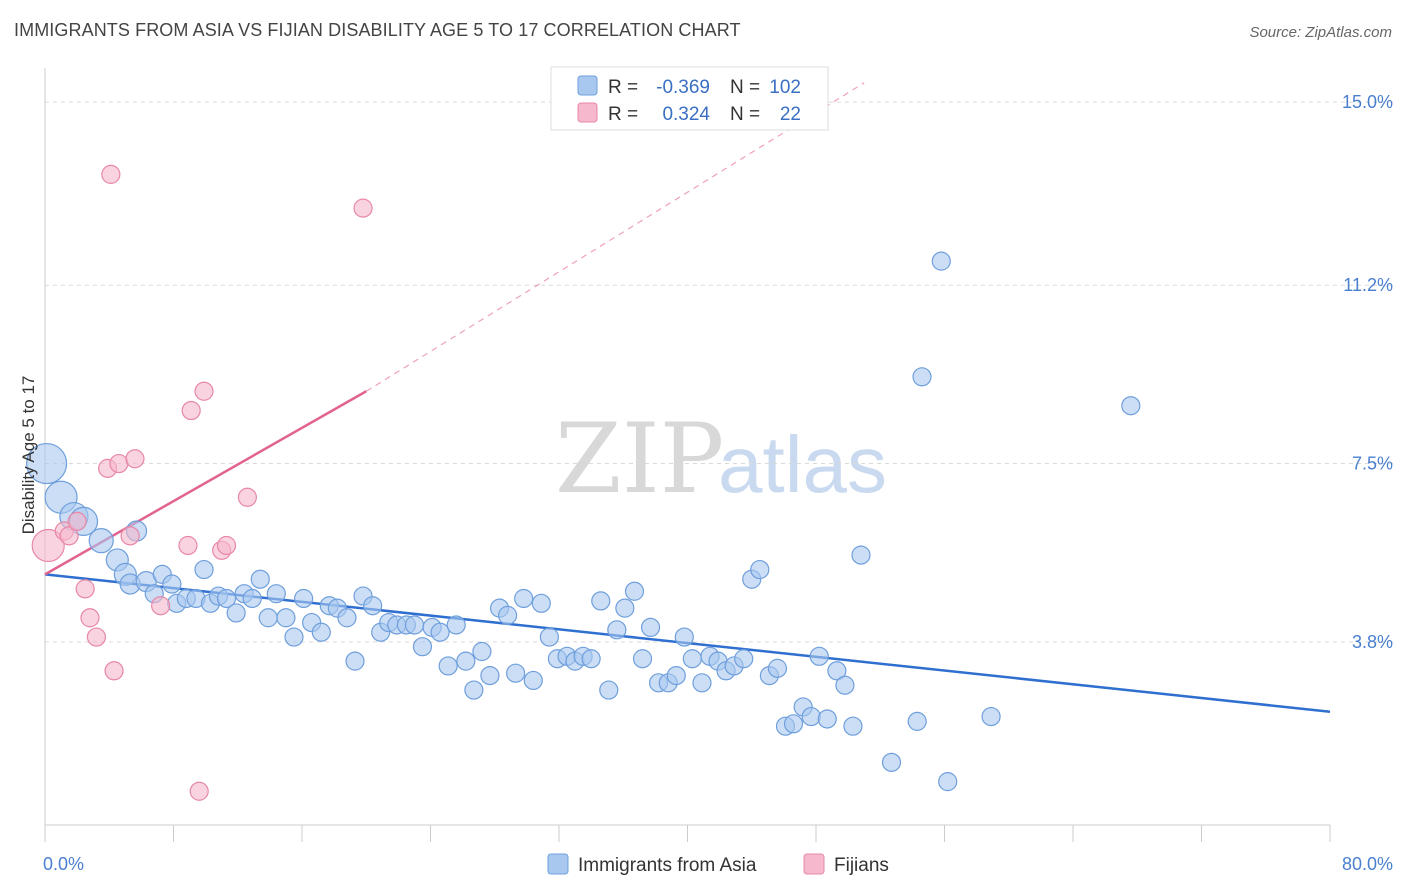 The width and height of the screenshot is (1406, 892). Describe the element at coordinates (683, 87) in the screenshot. I see `legend-r-value-1: -0.369` at that location.